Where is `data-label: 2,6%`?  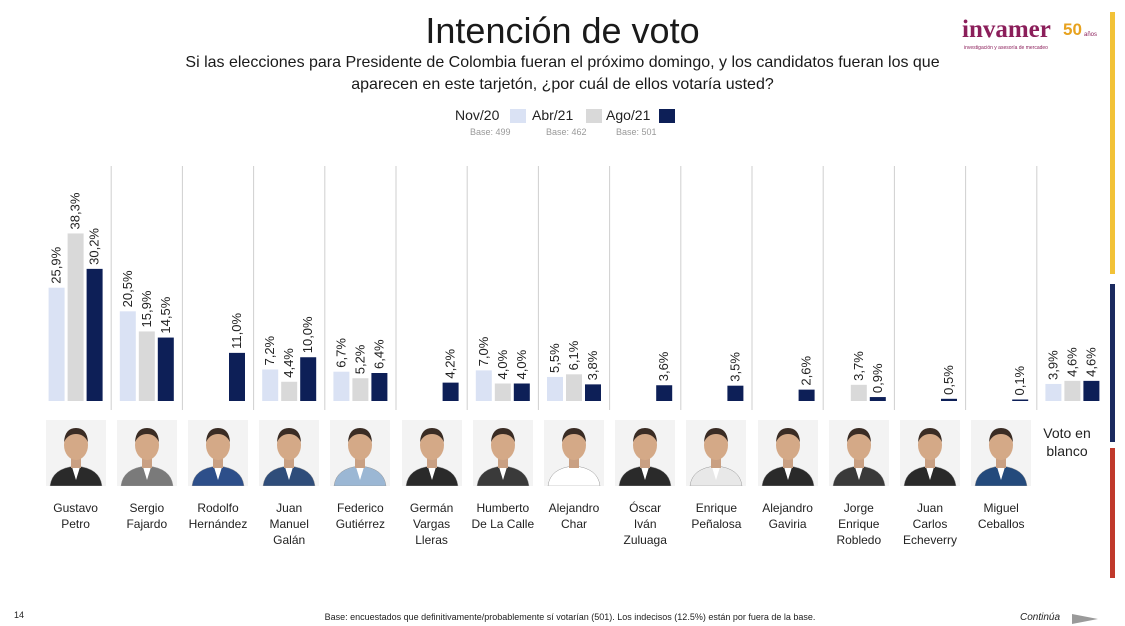
data-label: 2,6% is located at coordinates (806, 371).